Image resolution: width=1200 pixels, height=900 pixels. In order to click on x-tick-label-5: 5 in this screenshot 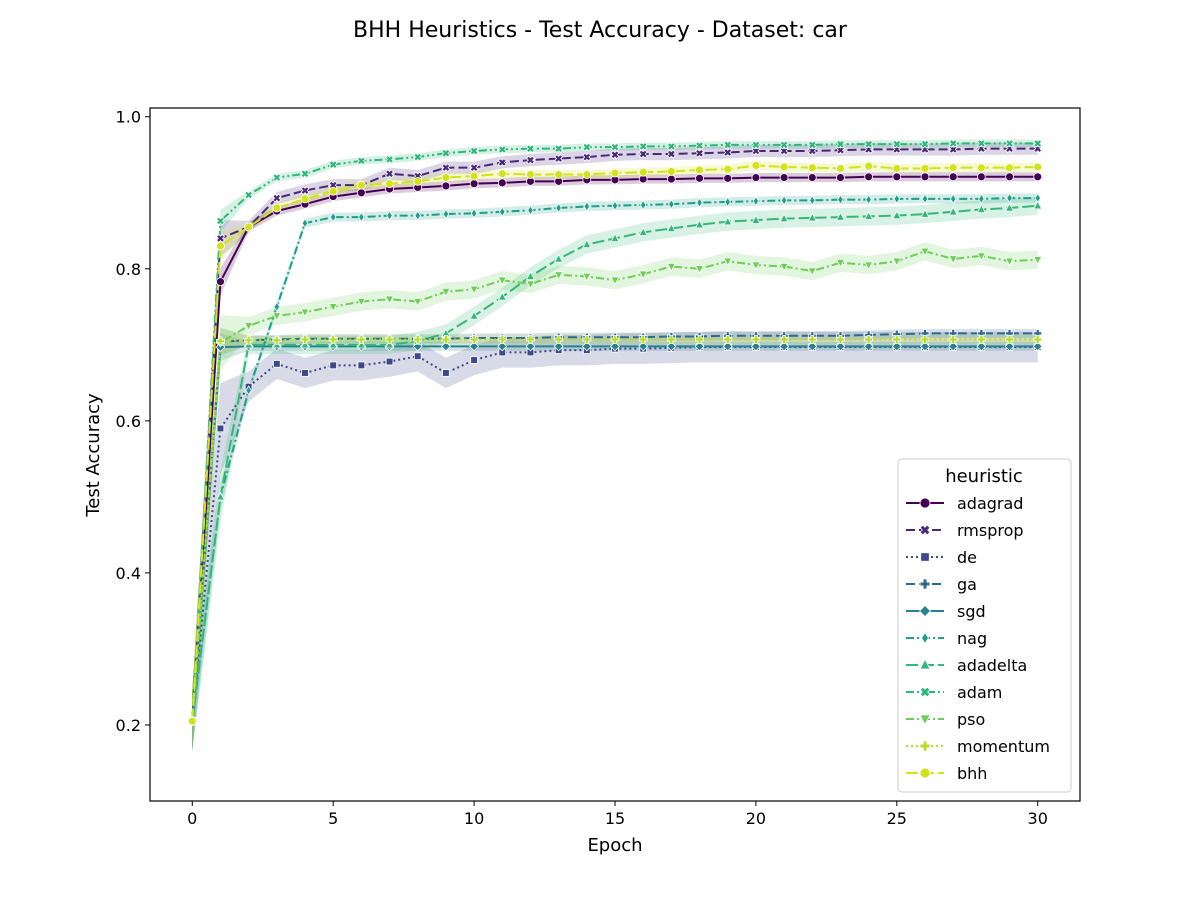, I will do `click(333, 818)`.